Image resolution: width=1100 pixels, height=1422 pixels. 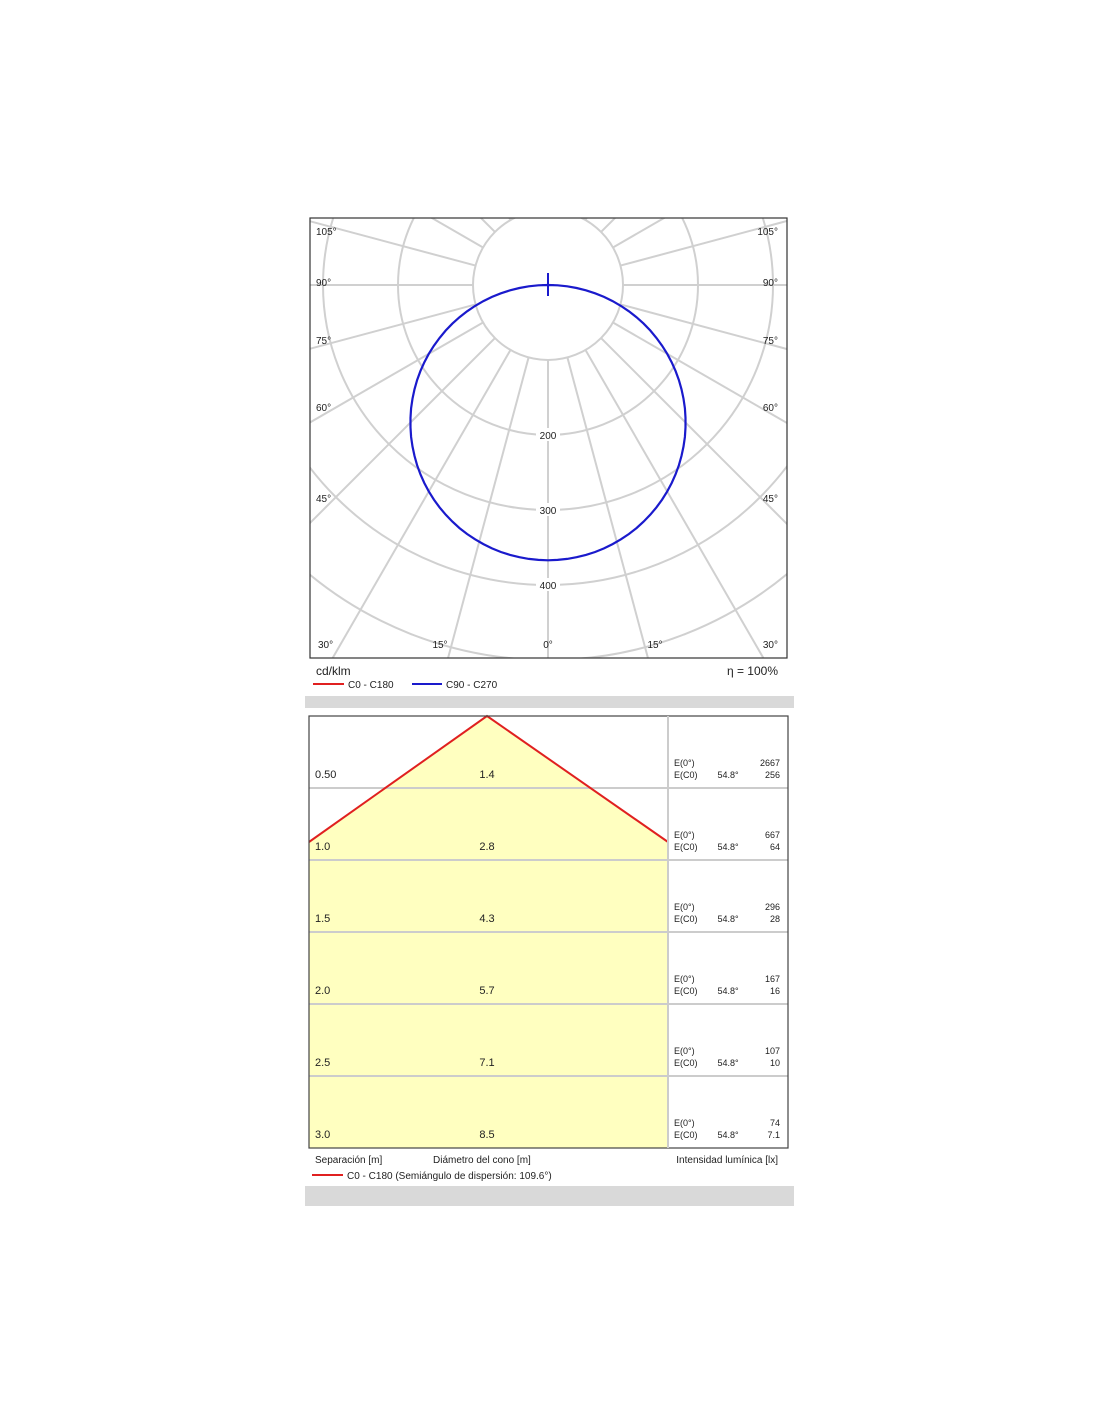 I want to click on series-c90-c270-curve, so click(x=548, y=422).